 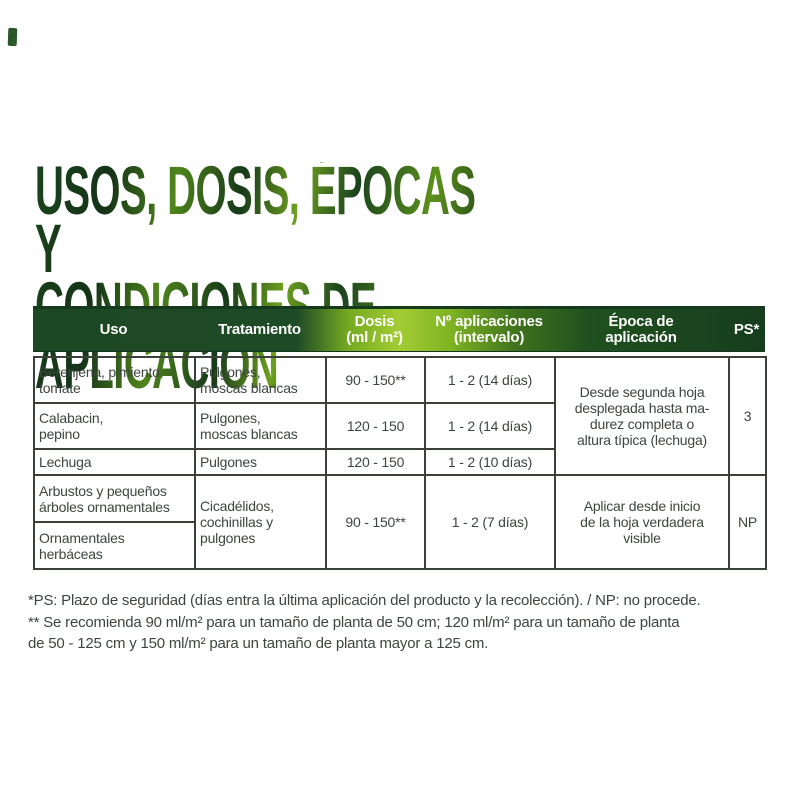 I want to click on cell-tratamiento: Pulgones, so click(x=260, y=462).